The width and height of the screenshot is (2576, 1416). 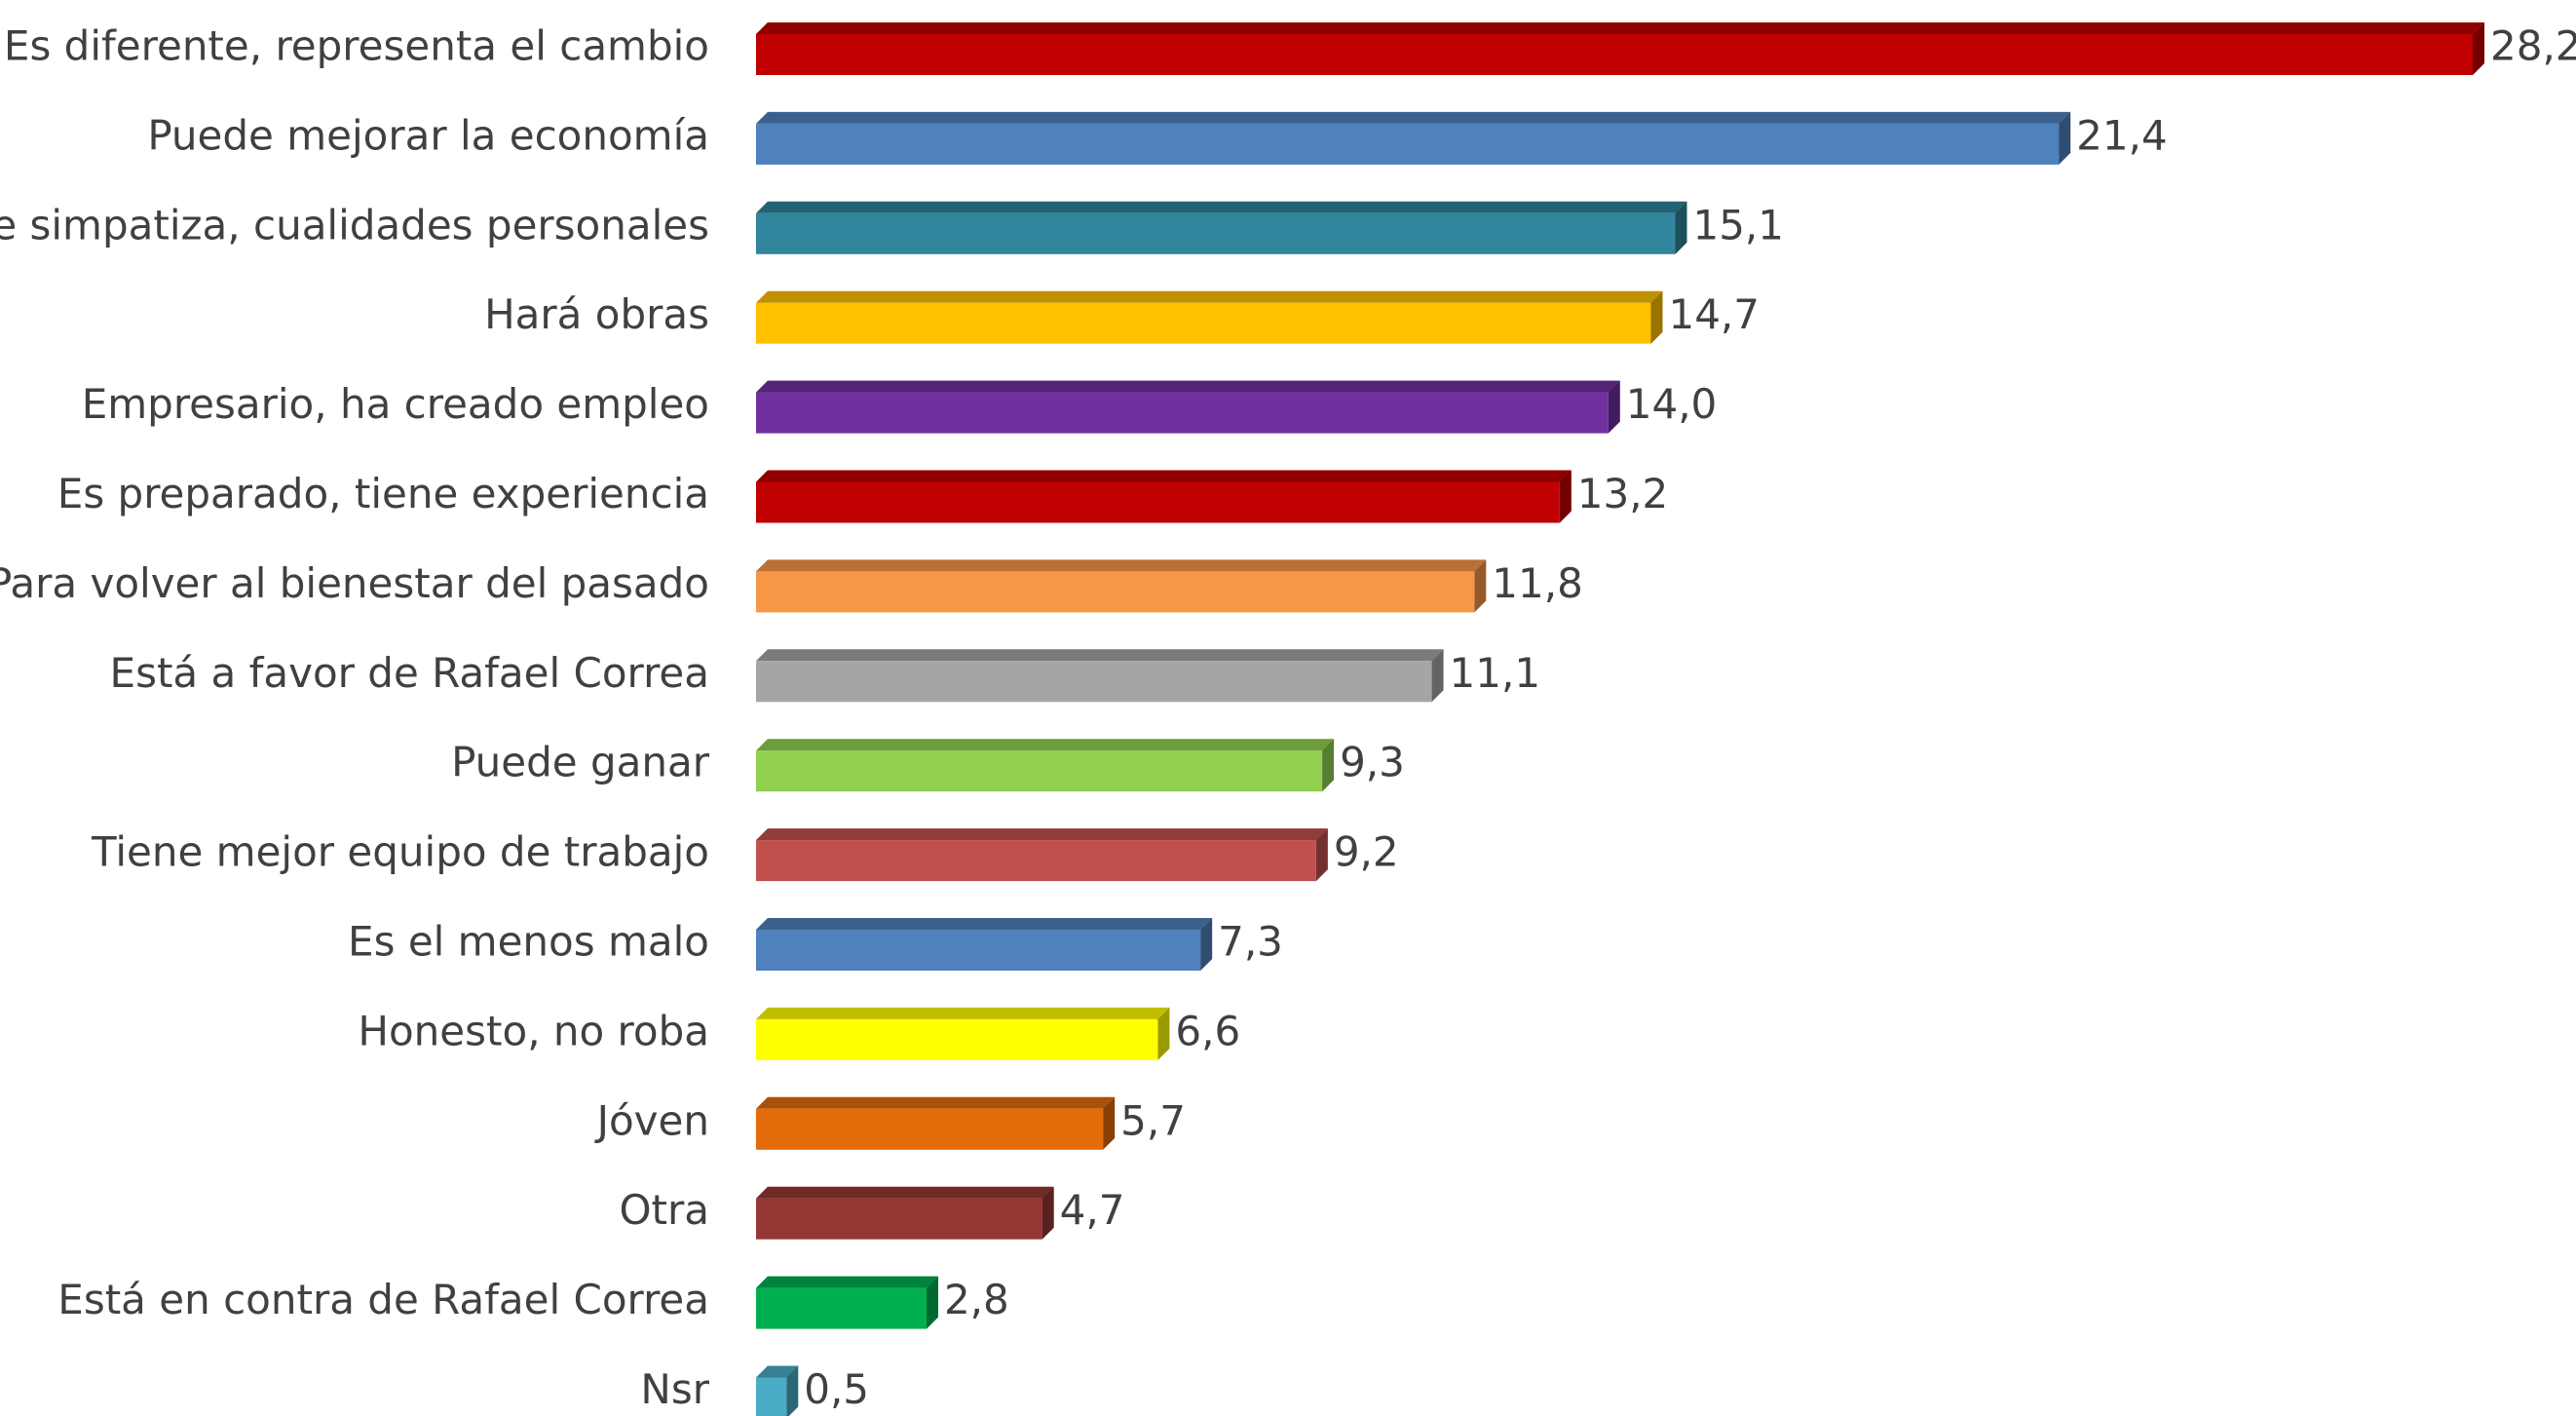 I want to click on category-label: Tiene mejor equipo de trabajo, so click(x=400, y=852).